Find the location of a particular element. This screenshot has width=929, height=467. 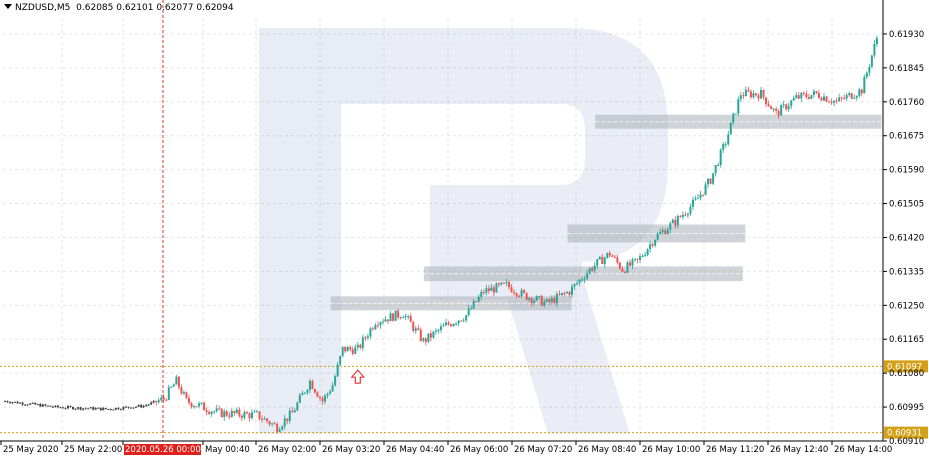

level-price-label: 0.60931 is located at coordinates (904, 434).